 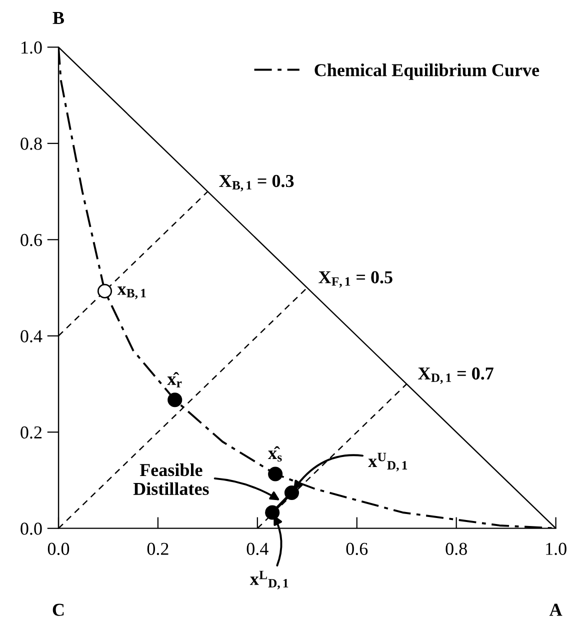 I want to click on annotation: x̂$_{s}$, so click(x=275, y=454).